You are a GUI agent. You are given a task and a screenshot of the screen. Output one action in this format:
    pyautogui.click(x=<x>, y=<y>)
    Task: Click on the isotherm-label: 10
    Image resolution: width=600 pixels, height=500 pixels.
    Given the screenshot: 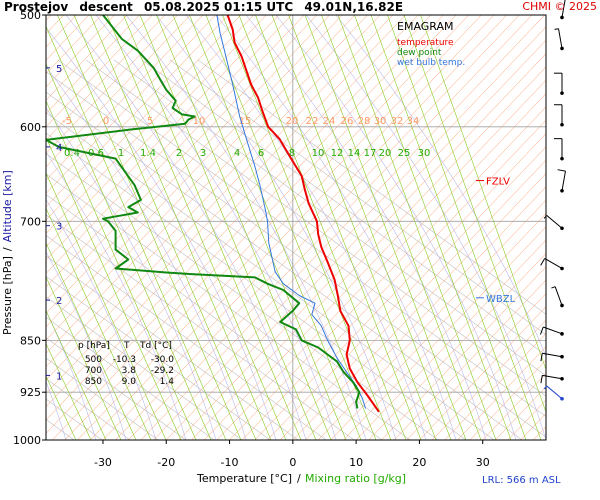 What is the action you would take?
    pyautogui.click(x=199, y=121)
    